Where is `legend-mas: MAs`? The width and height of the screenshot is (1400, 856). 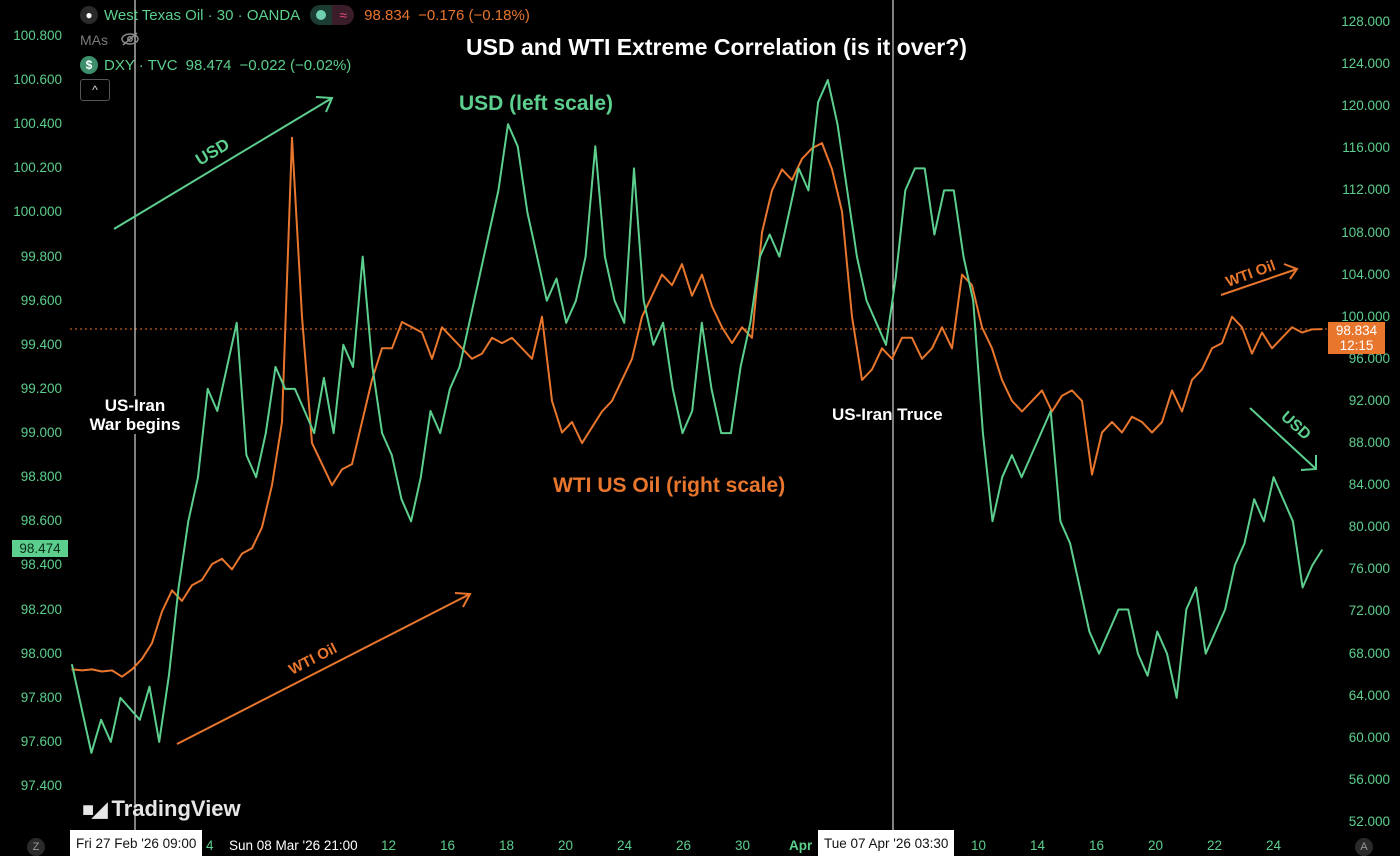
legend-mas: MAs is located at coordinates (305, 40).